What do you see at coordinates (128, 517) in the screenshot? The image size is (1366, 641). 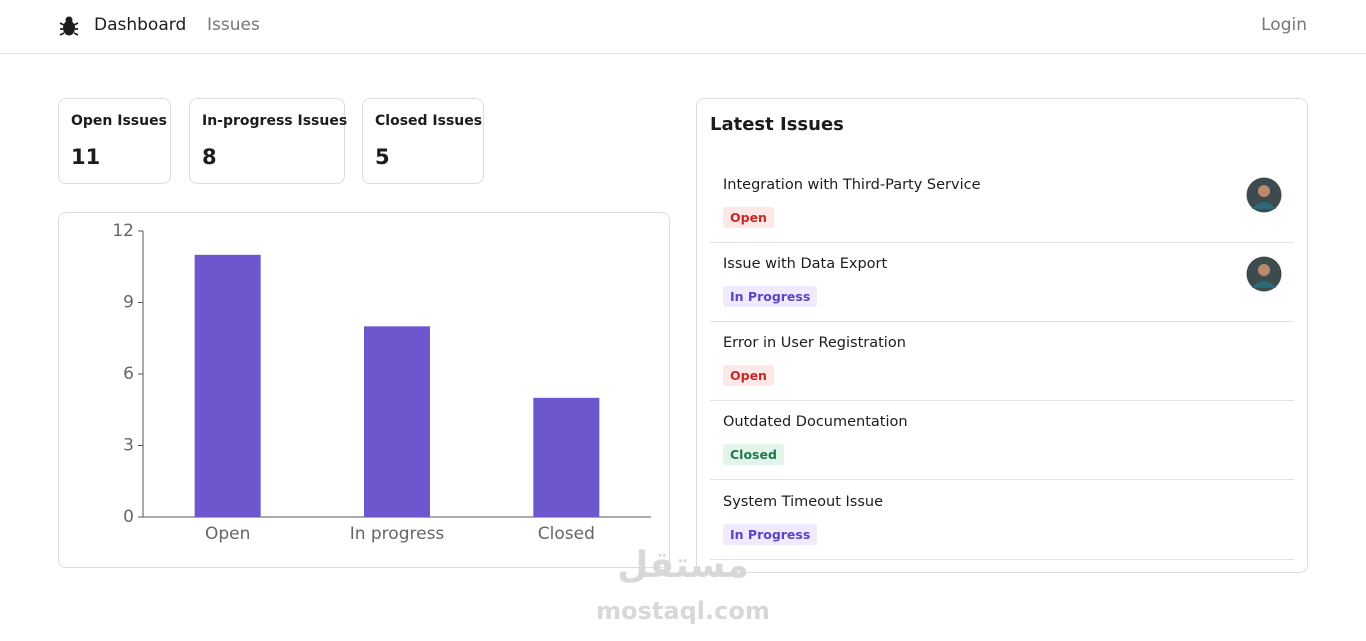 I see `y-tick-label: 0` at bounding box center [128, 517].